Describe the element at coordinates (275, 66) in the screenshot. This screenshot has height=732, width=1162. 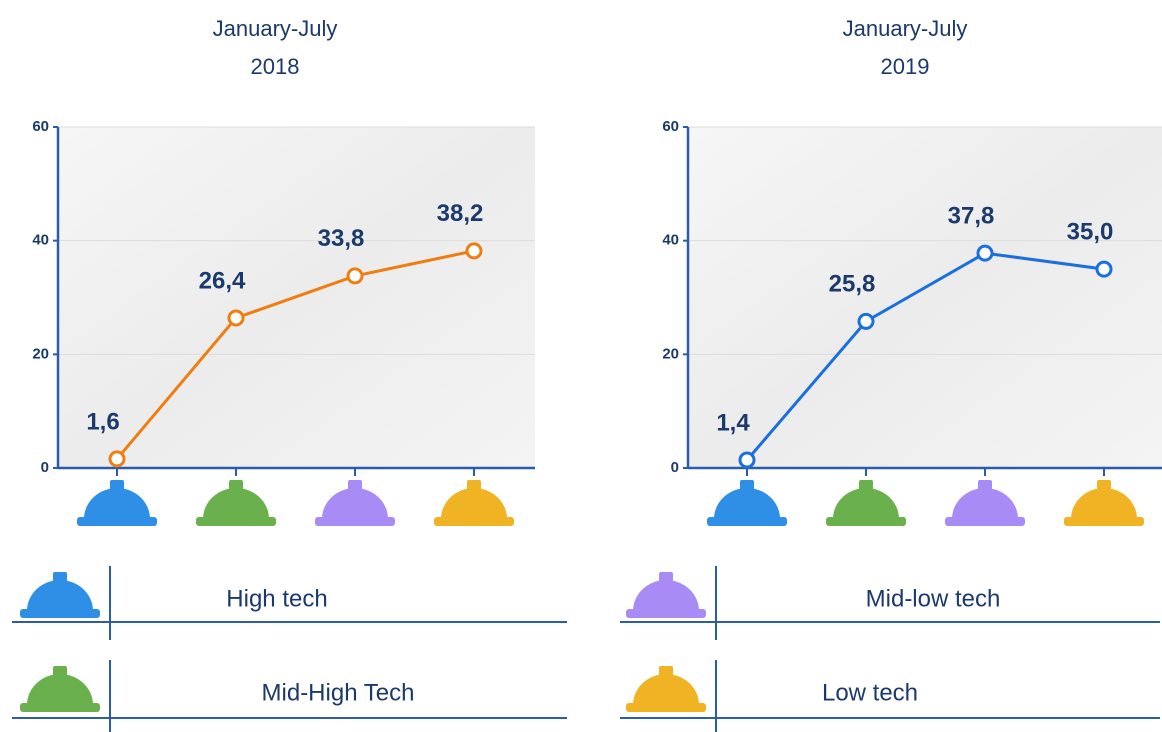
I see `chart-subtitle: 2018` at that location.